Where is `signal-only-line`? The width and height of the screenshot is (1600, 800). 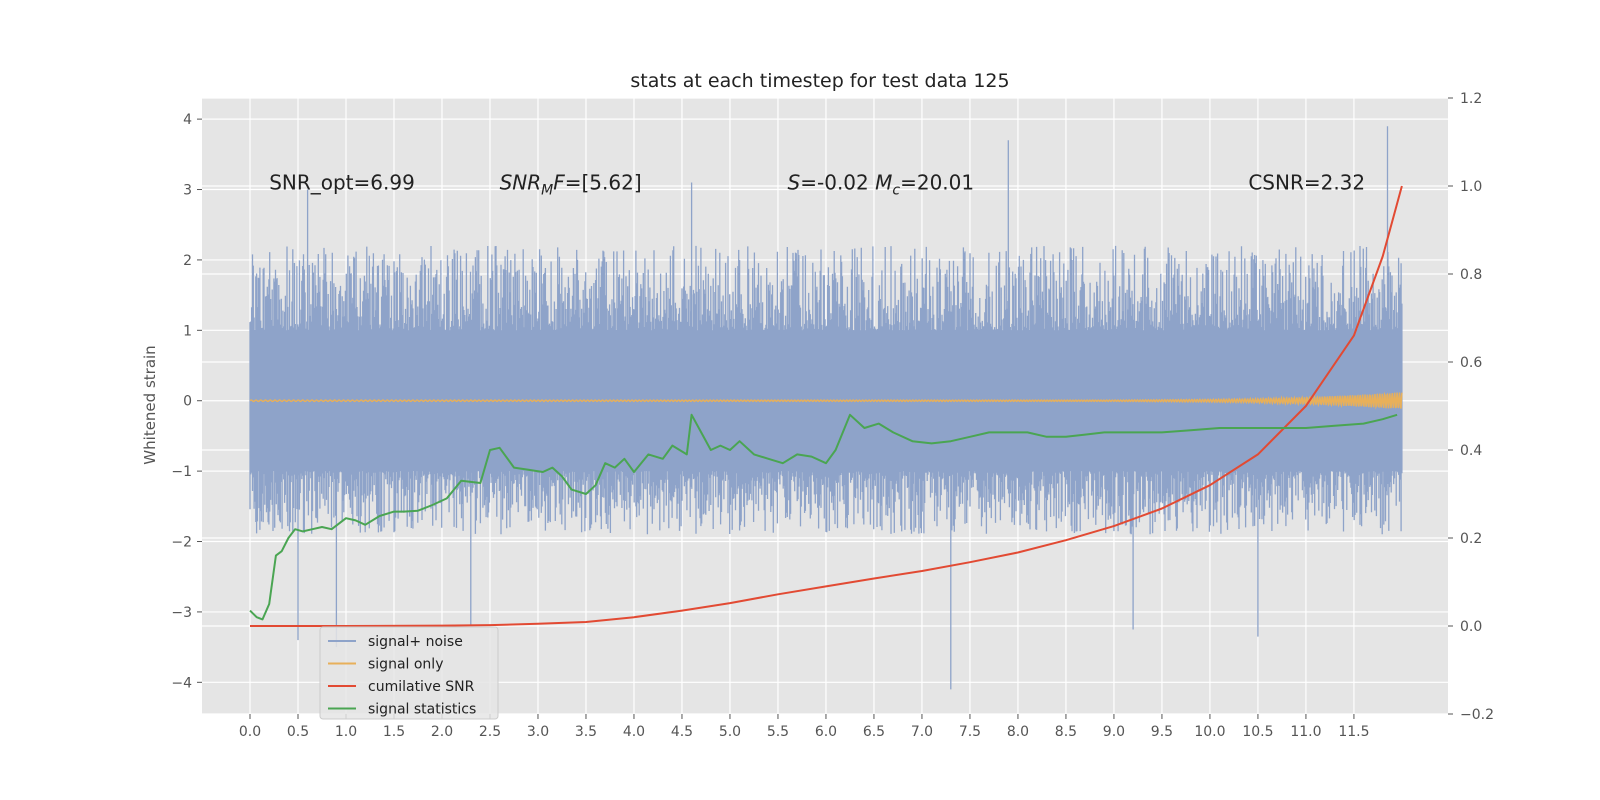 signal-only-line is located at coordinates (826, 400).